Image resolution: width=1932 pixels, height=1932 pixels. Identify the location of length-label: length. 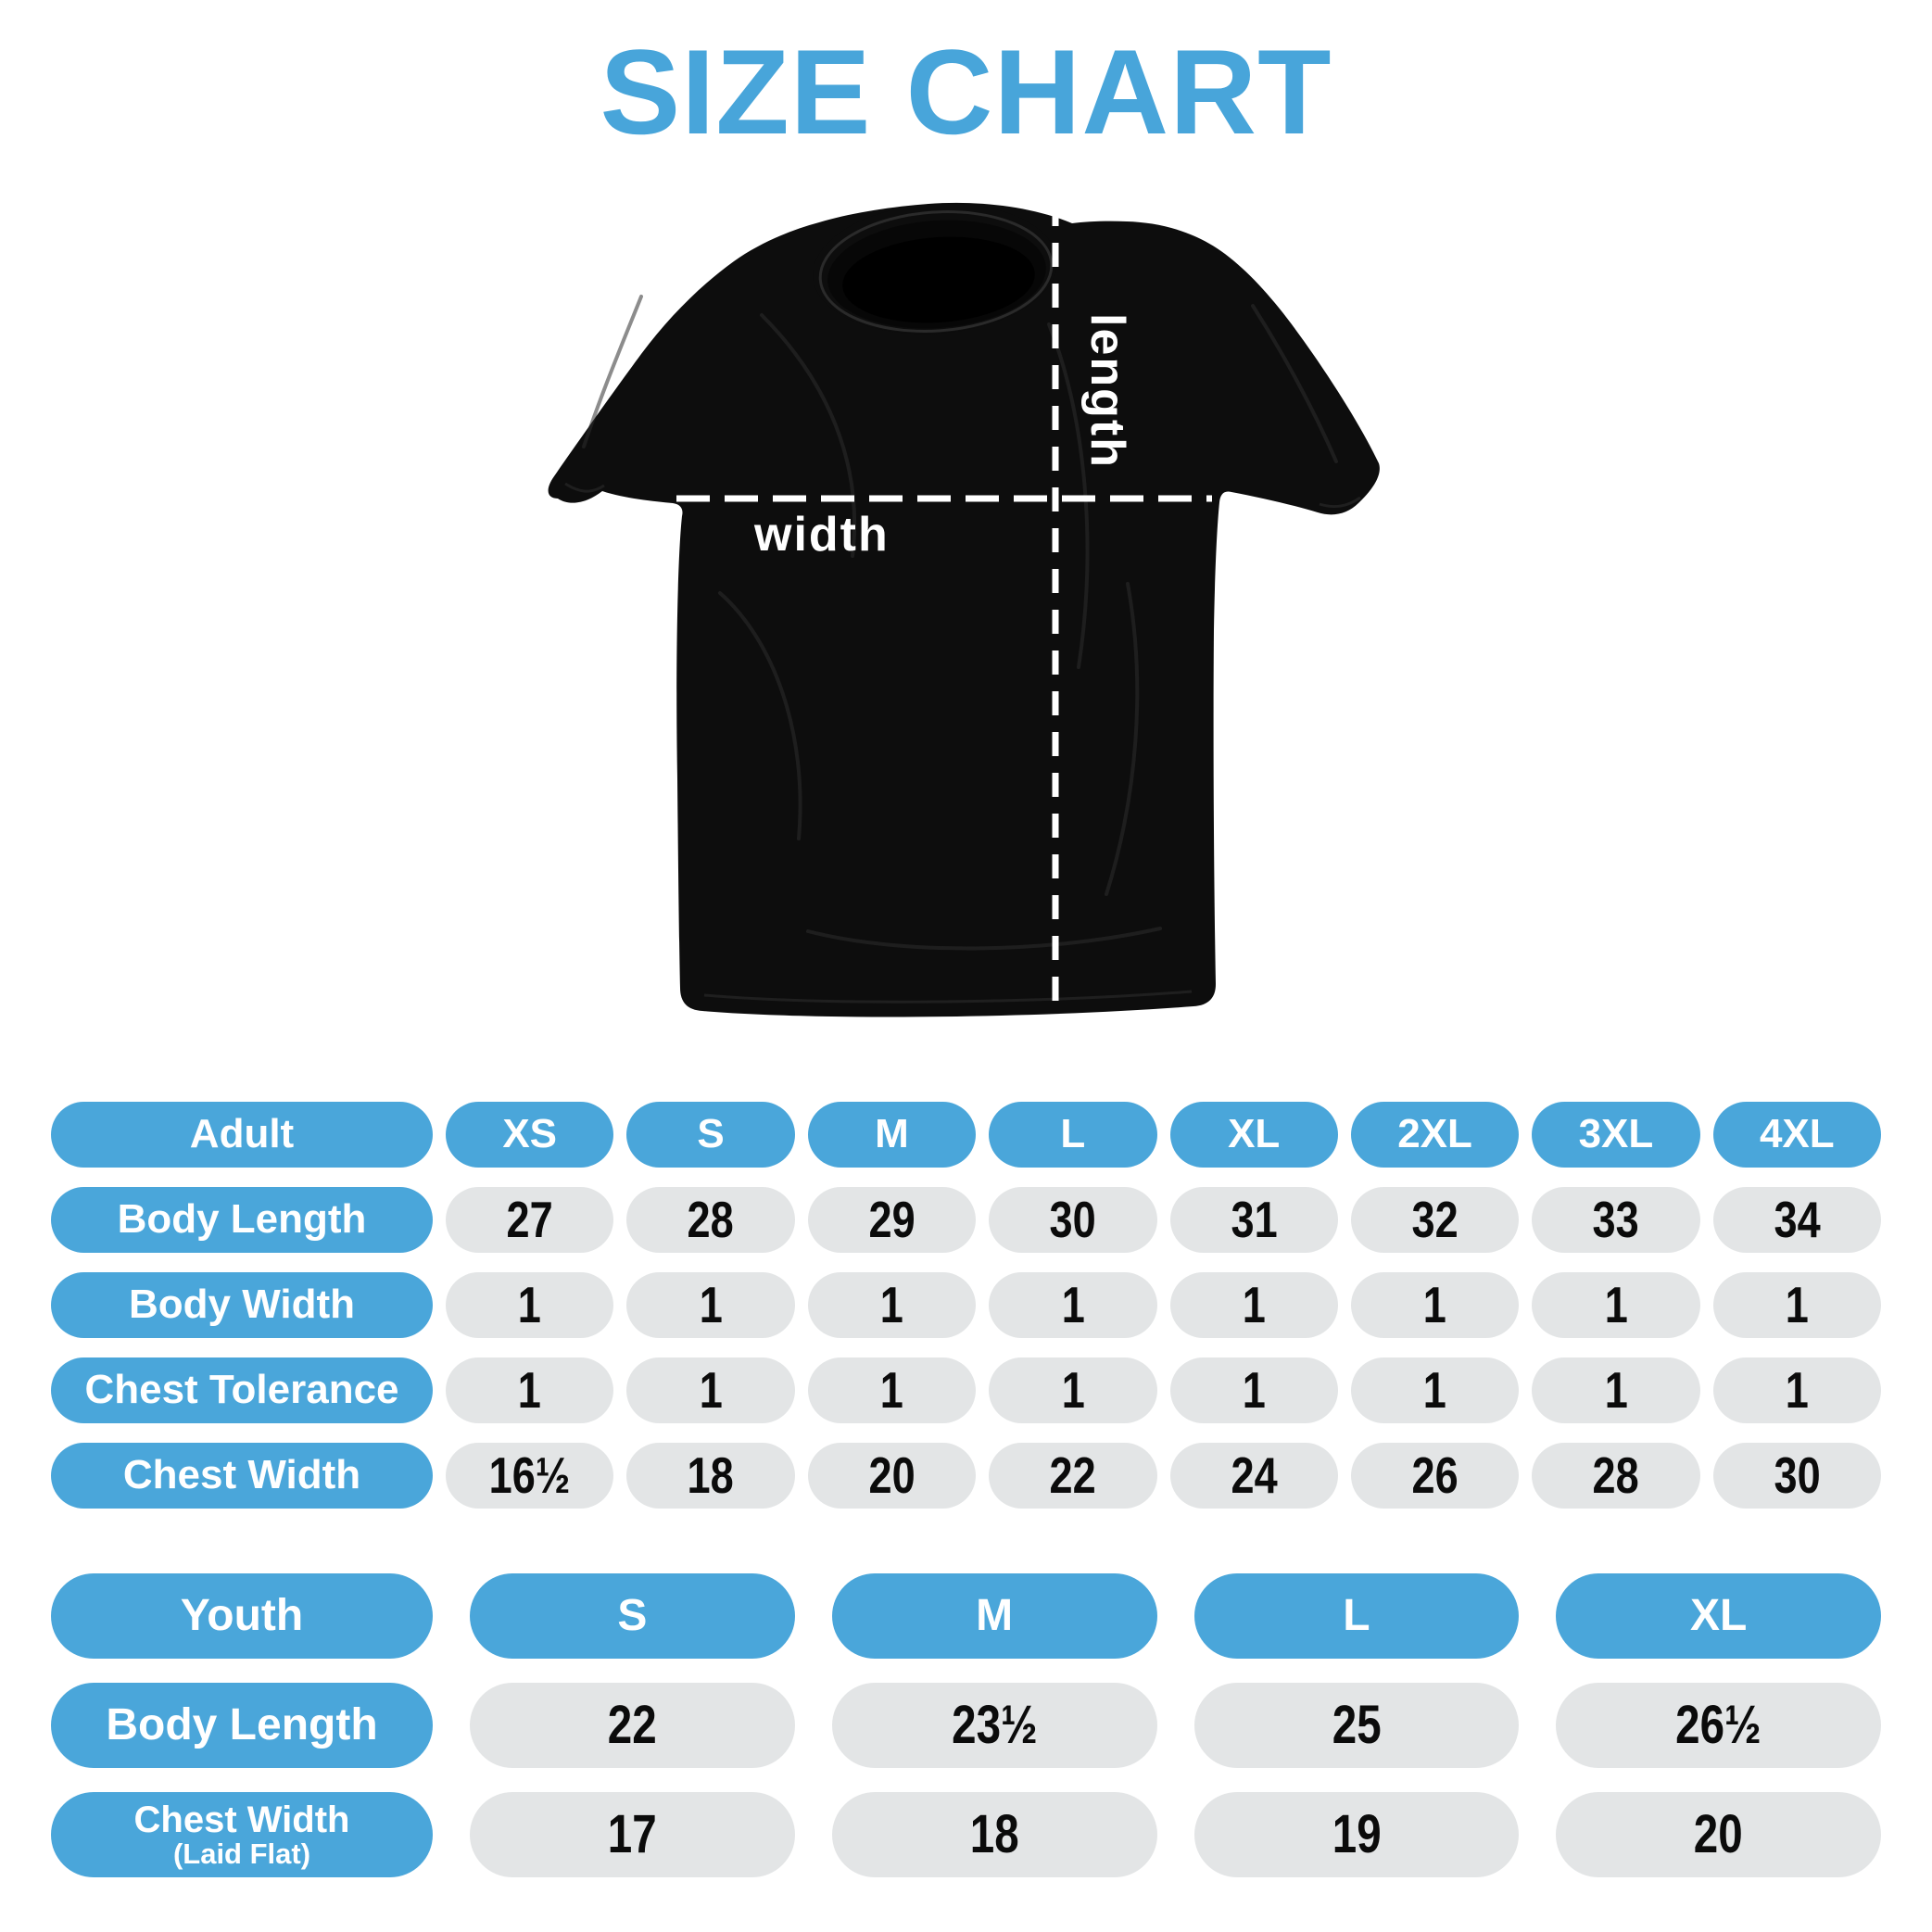
(1107, 391).